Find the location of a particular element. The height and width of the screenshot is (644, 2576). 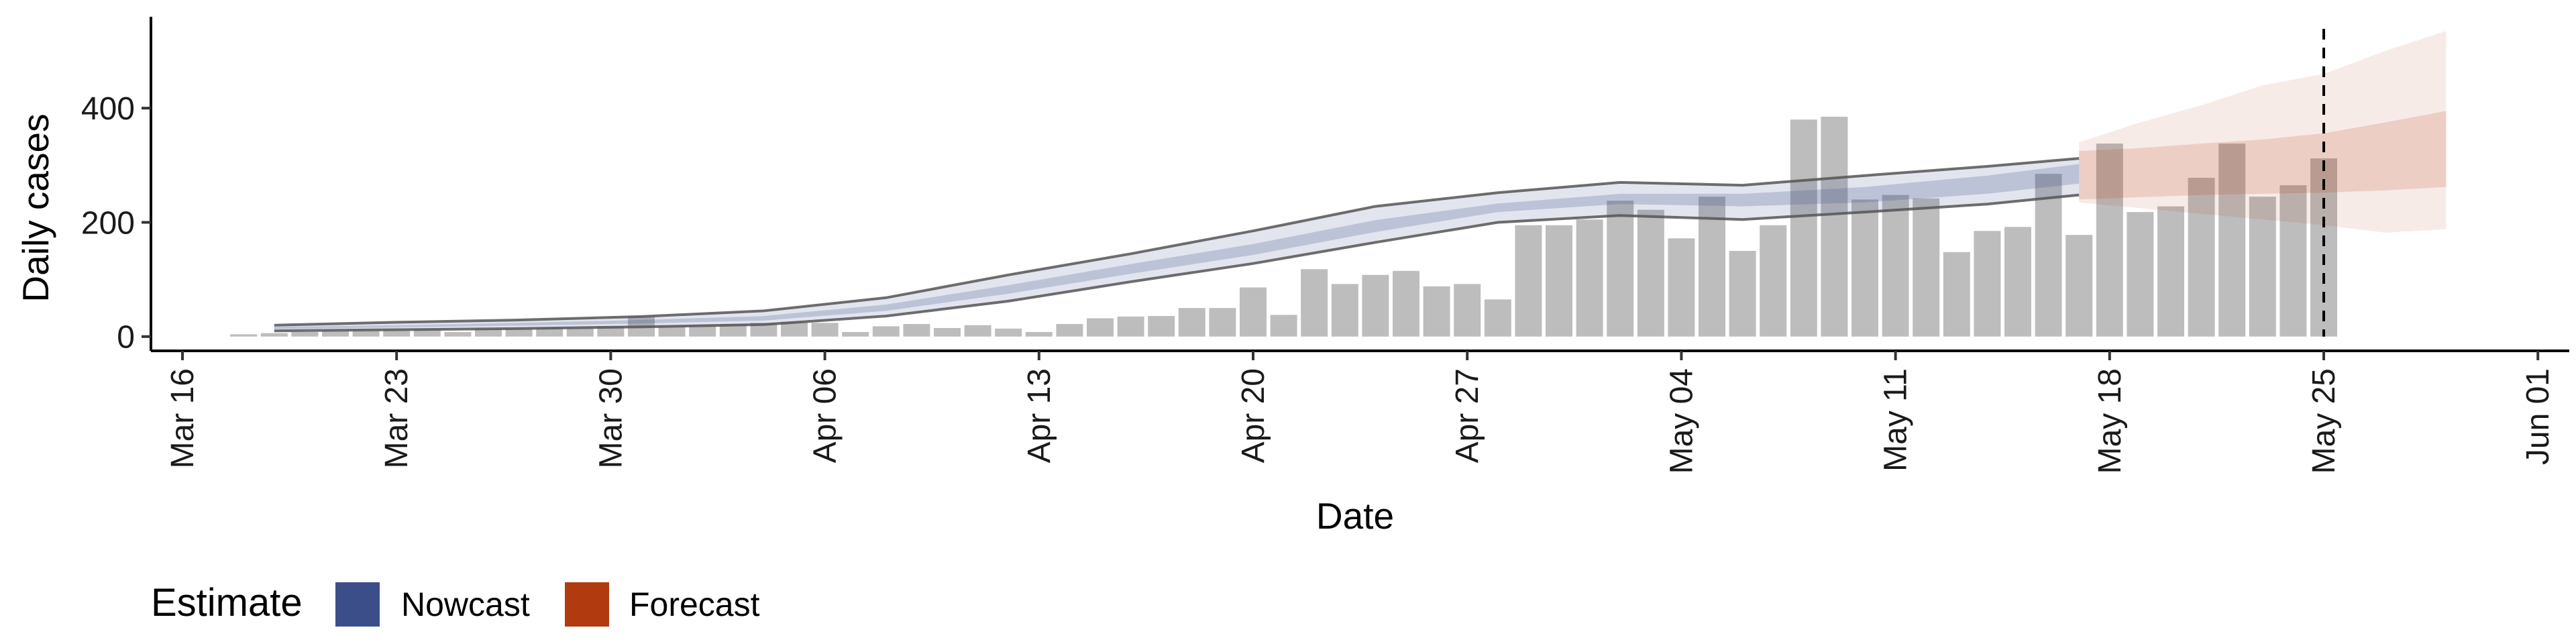

forecast-outer-band is located at coordinates (2263, 132).